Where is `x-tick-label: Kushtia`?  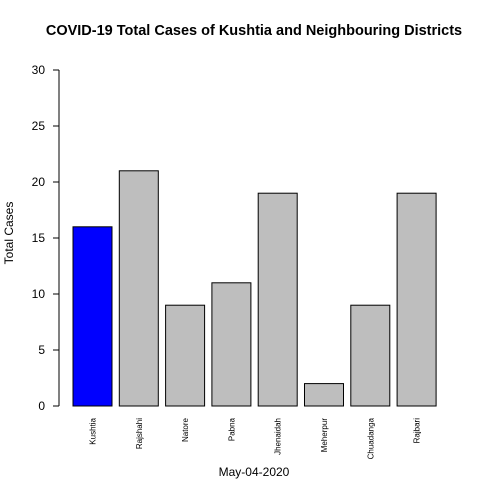 x-tick-label: Kushtia is located at coordinates (93, 430).